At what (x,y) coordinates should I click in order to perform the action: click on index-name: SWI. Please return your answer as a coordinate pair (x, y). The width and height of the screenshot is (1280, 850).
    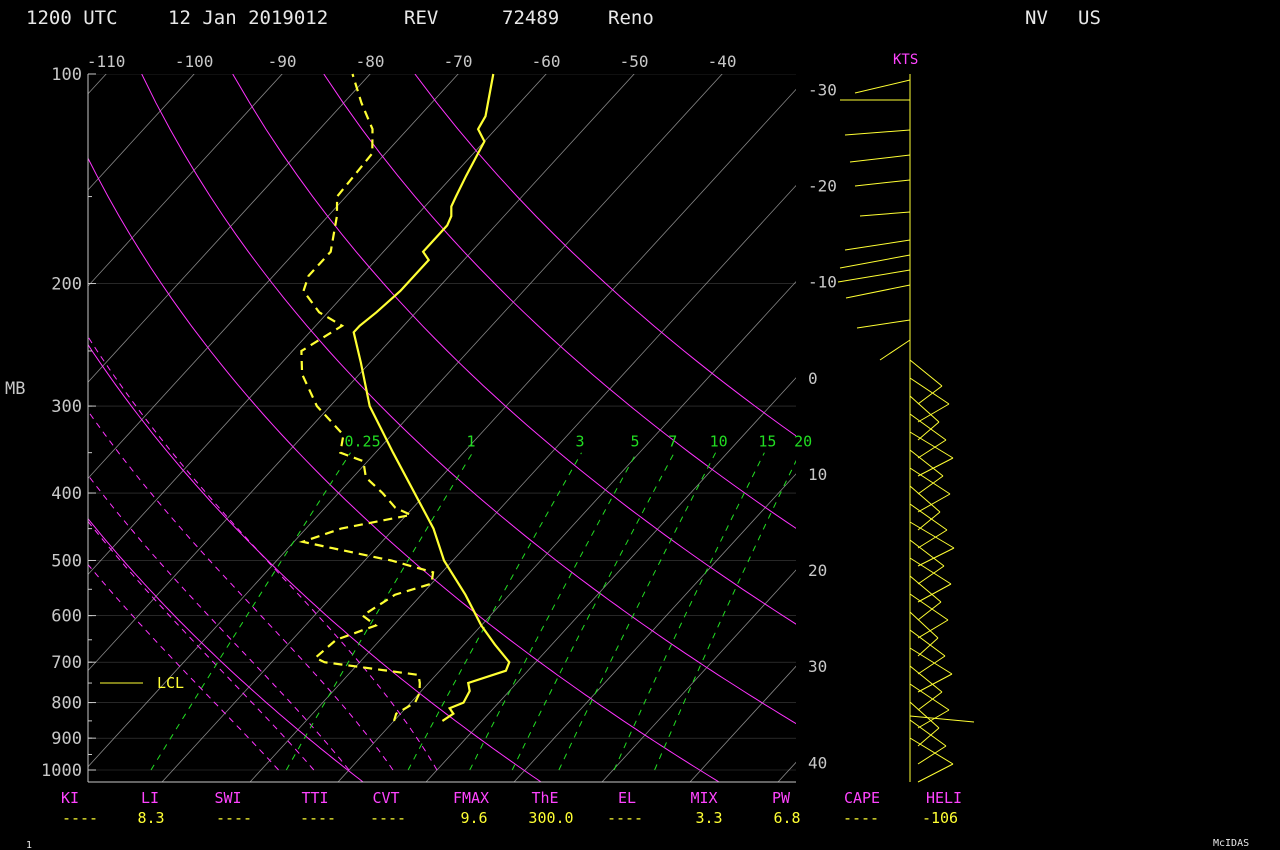
    Looking at the image, I should click on (227, 798).